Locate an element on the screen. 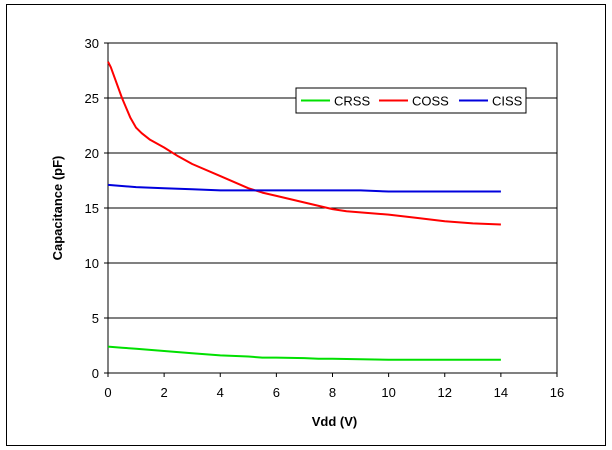 The image size is (612, 450). x-tick-label: 4 is located at coordinates (220, 392).